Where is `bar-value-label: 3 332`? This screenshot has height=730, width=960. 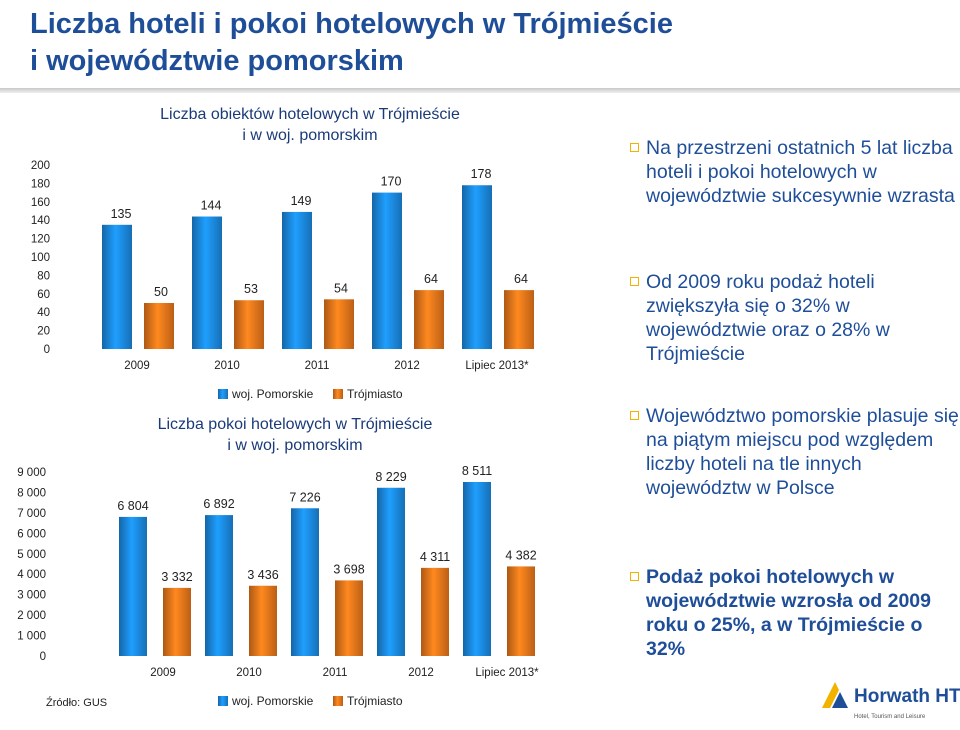
bar-value-label: 3 332 is located at coordinates (176, 577).